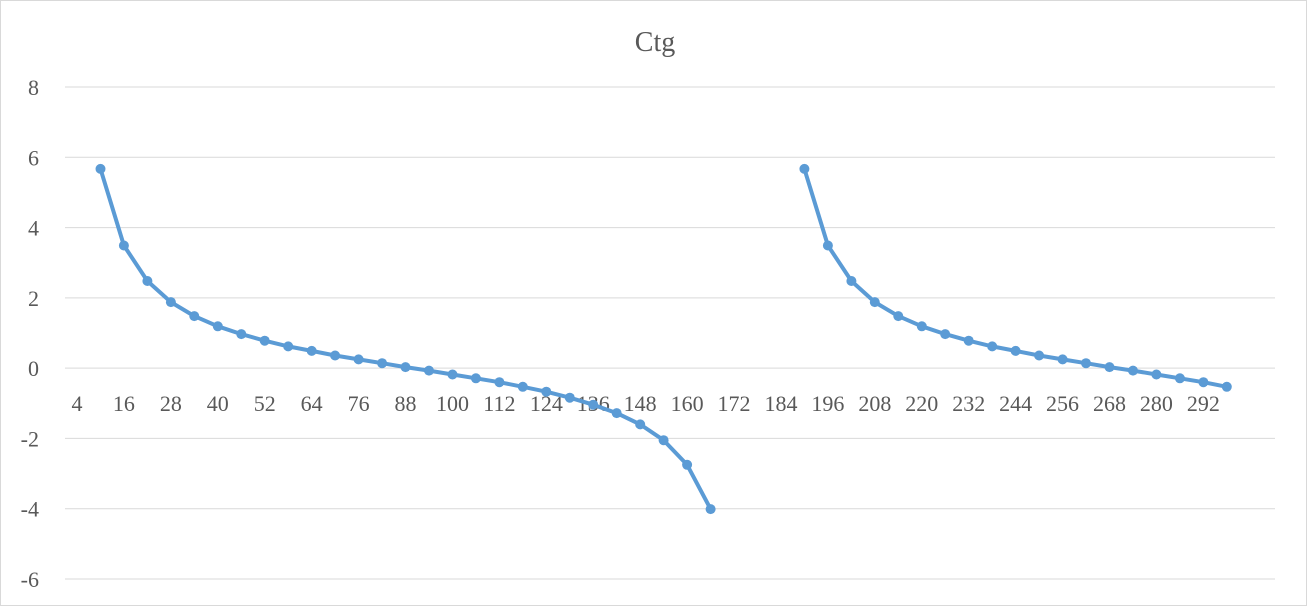  What do you see at coordinates (30, 579) in the screenshot?
I see `y-tick-label: -6` at bounding box center [30, 579].